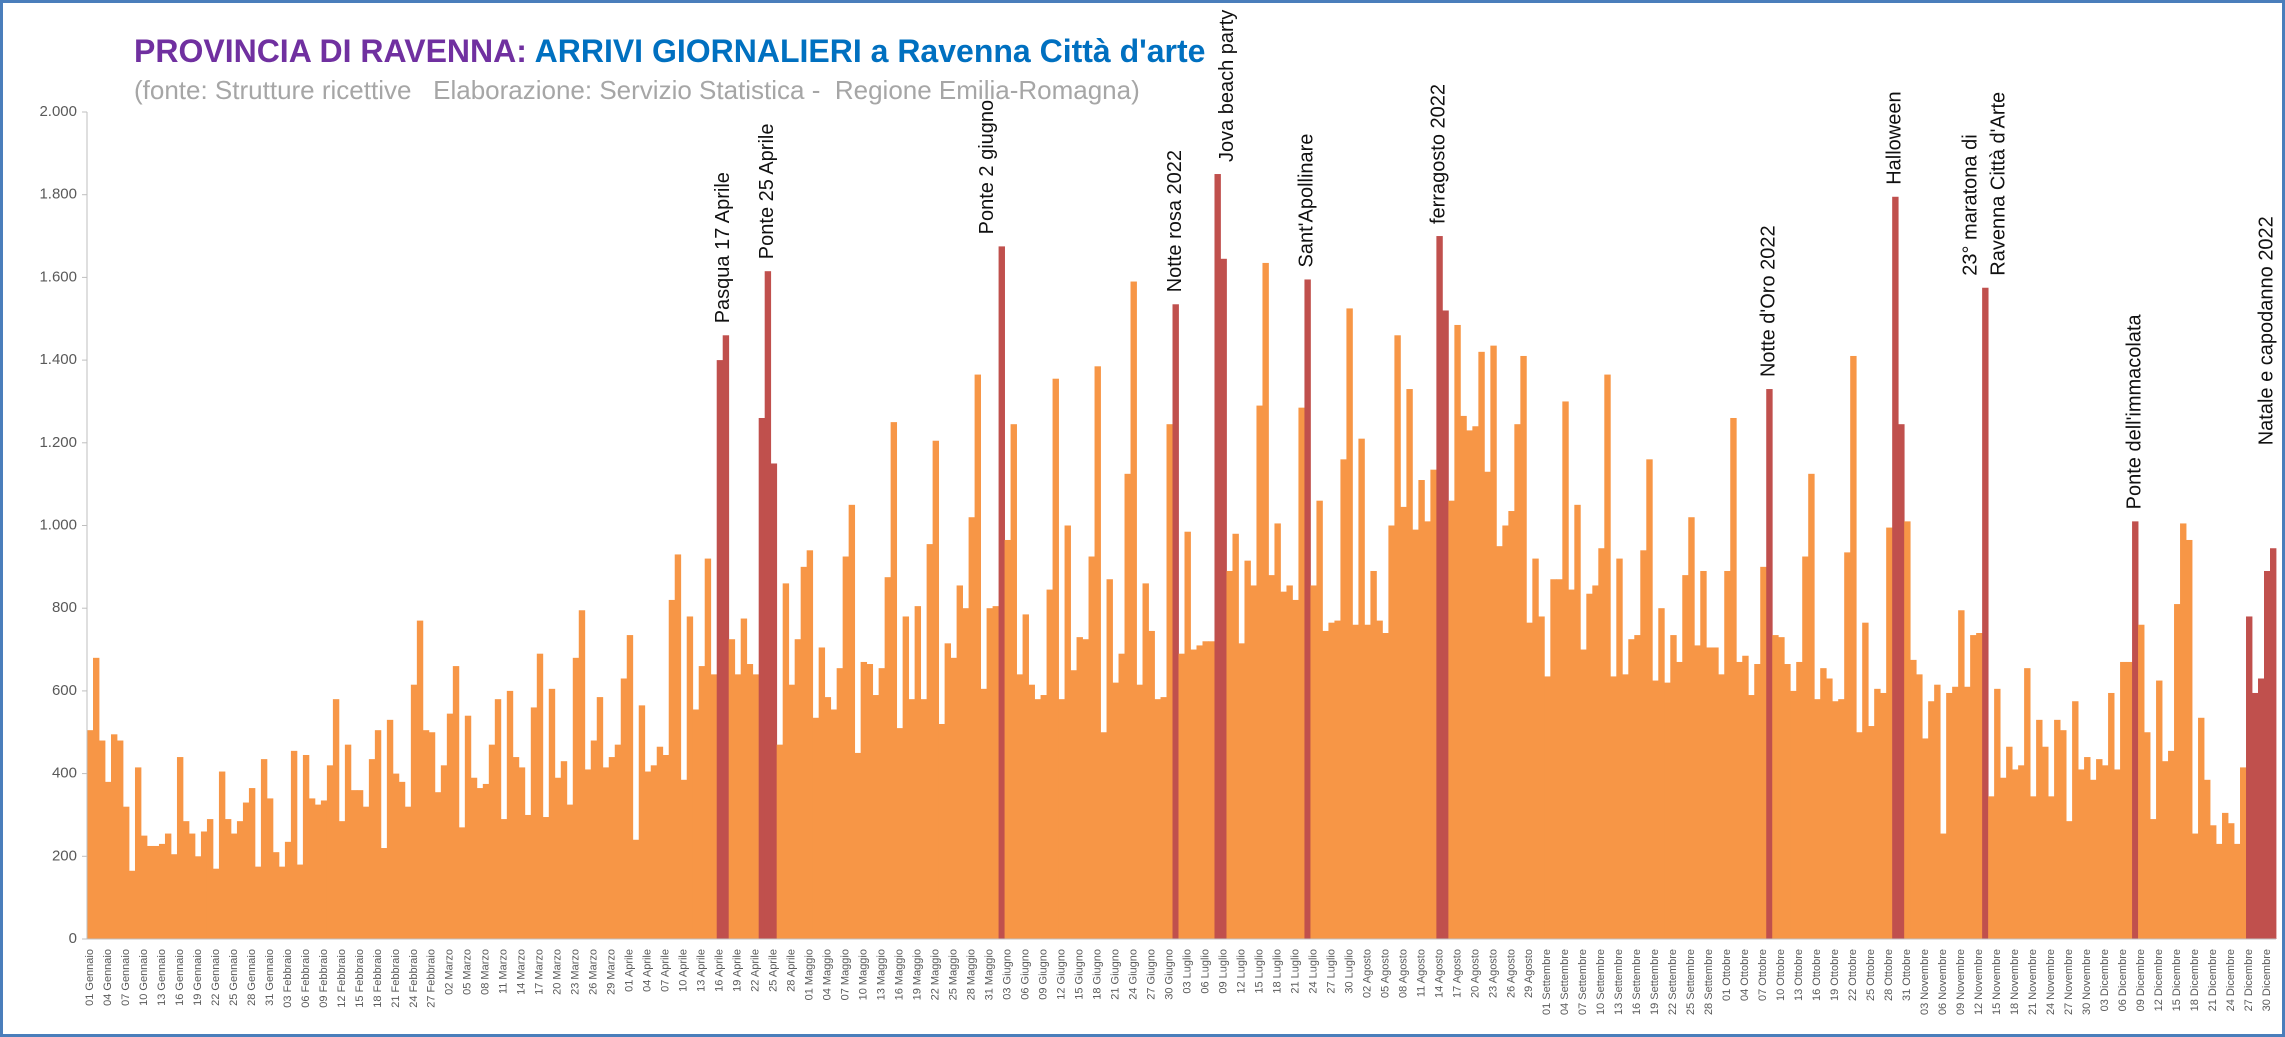 The image size is (2285, 1037). Describe the element at coordinates (1547, 982) in the screenshot. I see `x-tick-label: 01 Settembre` at that location.